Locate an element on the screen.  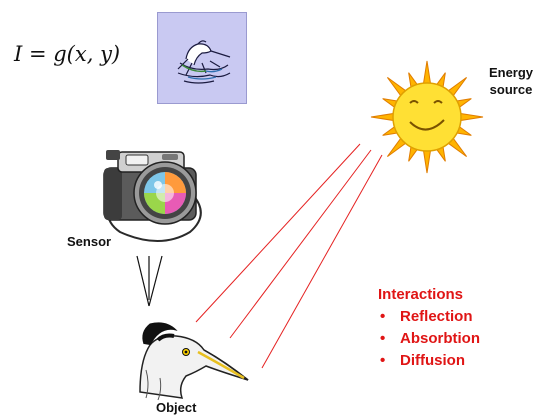
sensor-label: Sensor is located at coordinates (89, 241).